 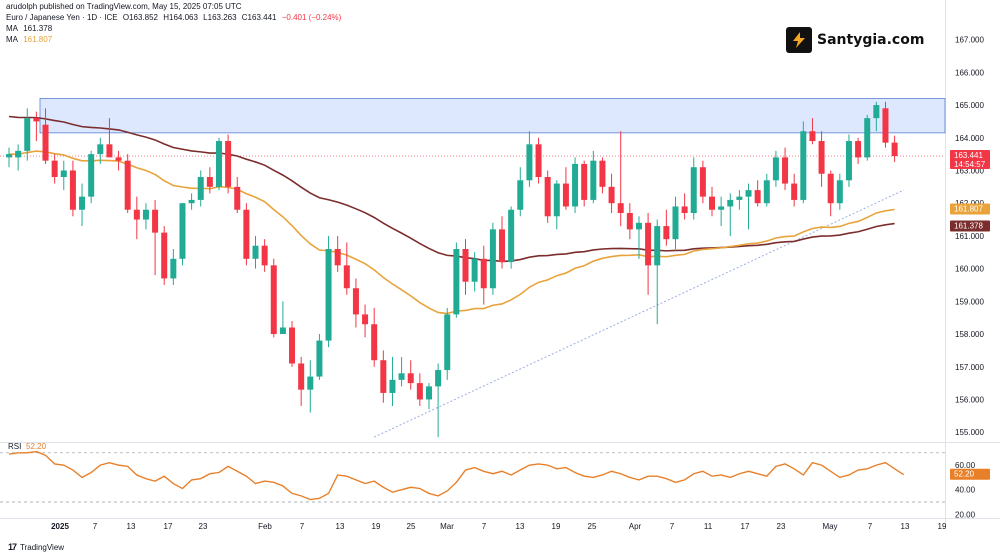 I want to click on last-price-label: 163.441, so click(x=968, y=155).